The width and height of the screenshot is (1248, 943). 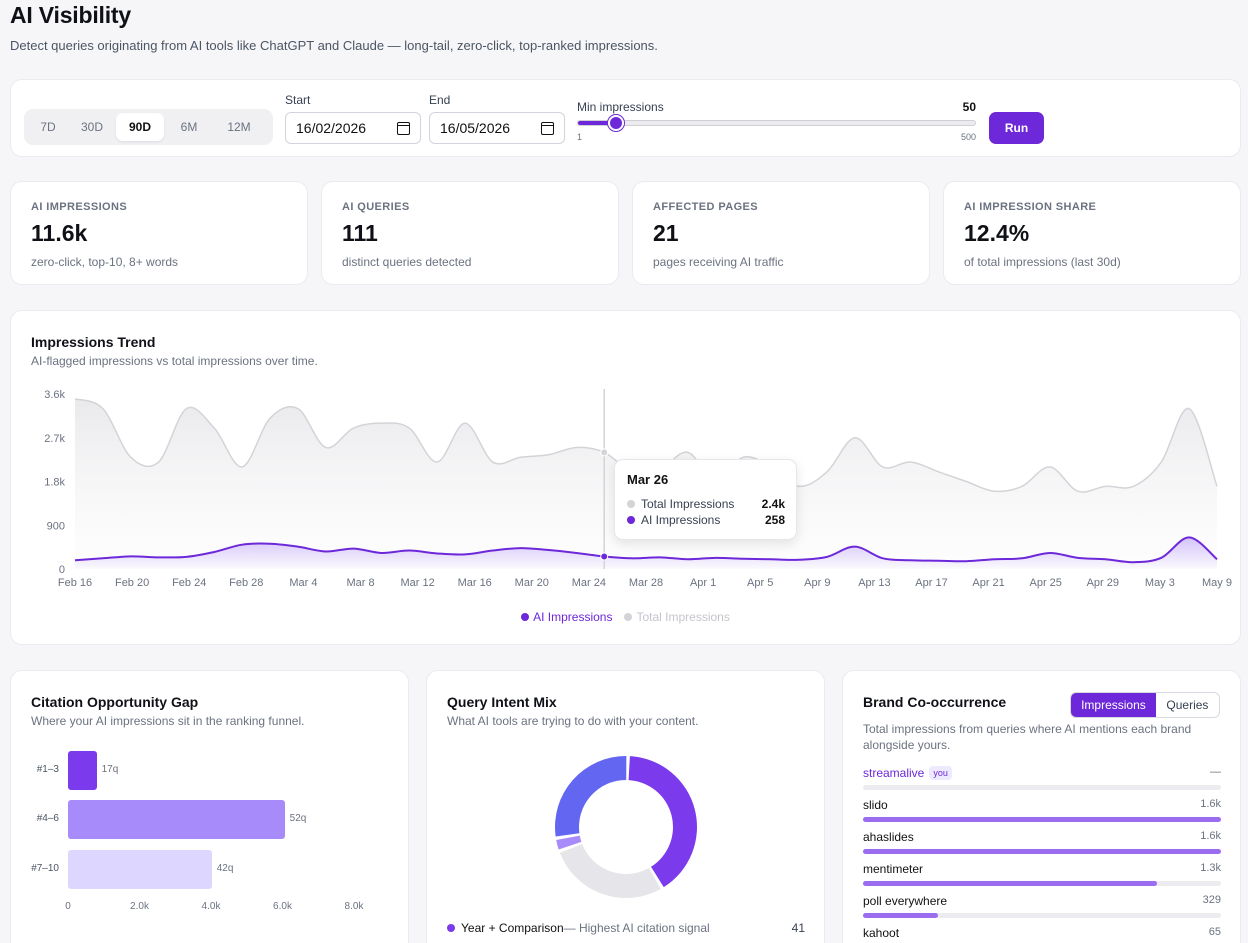 I want to click on toggle-queries: Queries, so click(x=1187, y=705).